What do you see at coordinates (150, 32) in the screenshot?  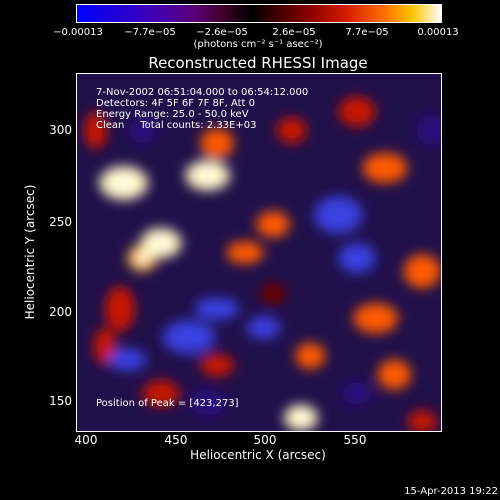 I see `colorbar-tick: −7.7e−05` at bounding box center [150, 32].